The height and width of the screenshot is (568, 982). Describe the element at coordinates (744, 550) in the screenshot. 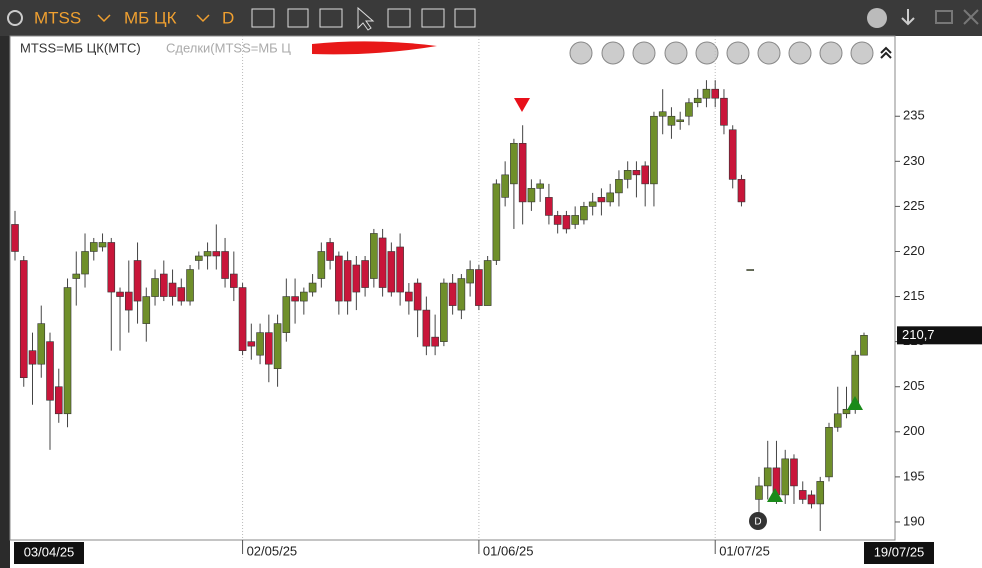

I see `x-tick-label: 01/07/25` at that location.